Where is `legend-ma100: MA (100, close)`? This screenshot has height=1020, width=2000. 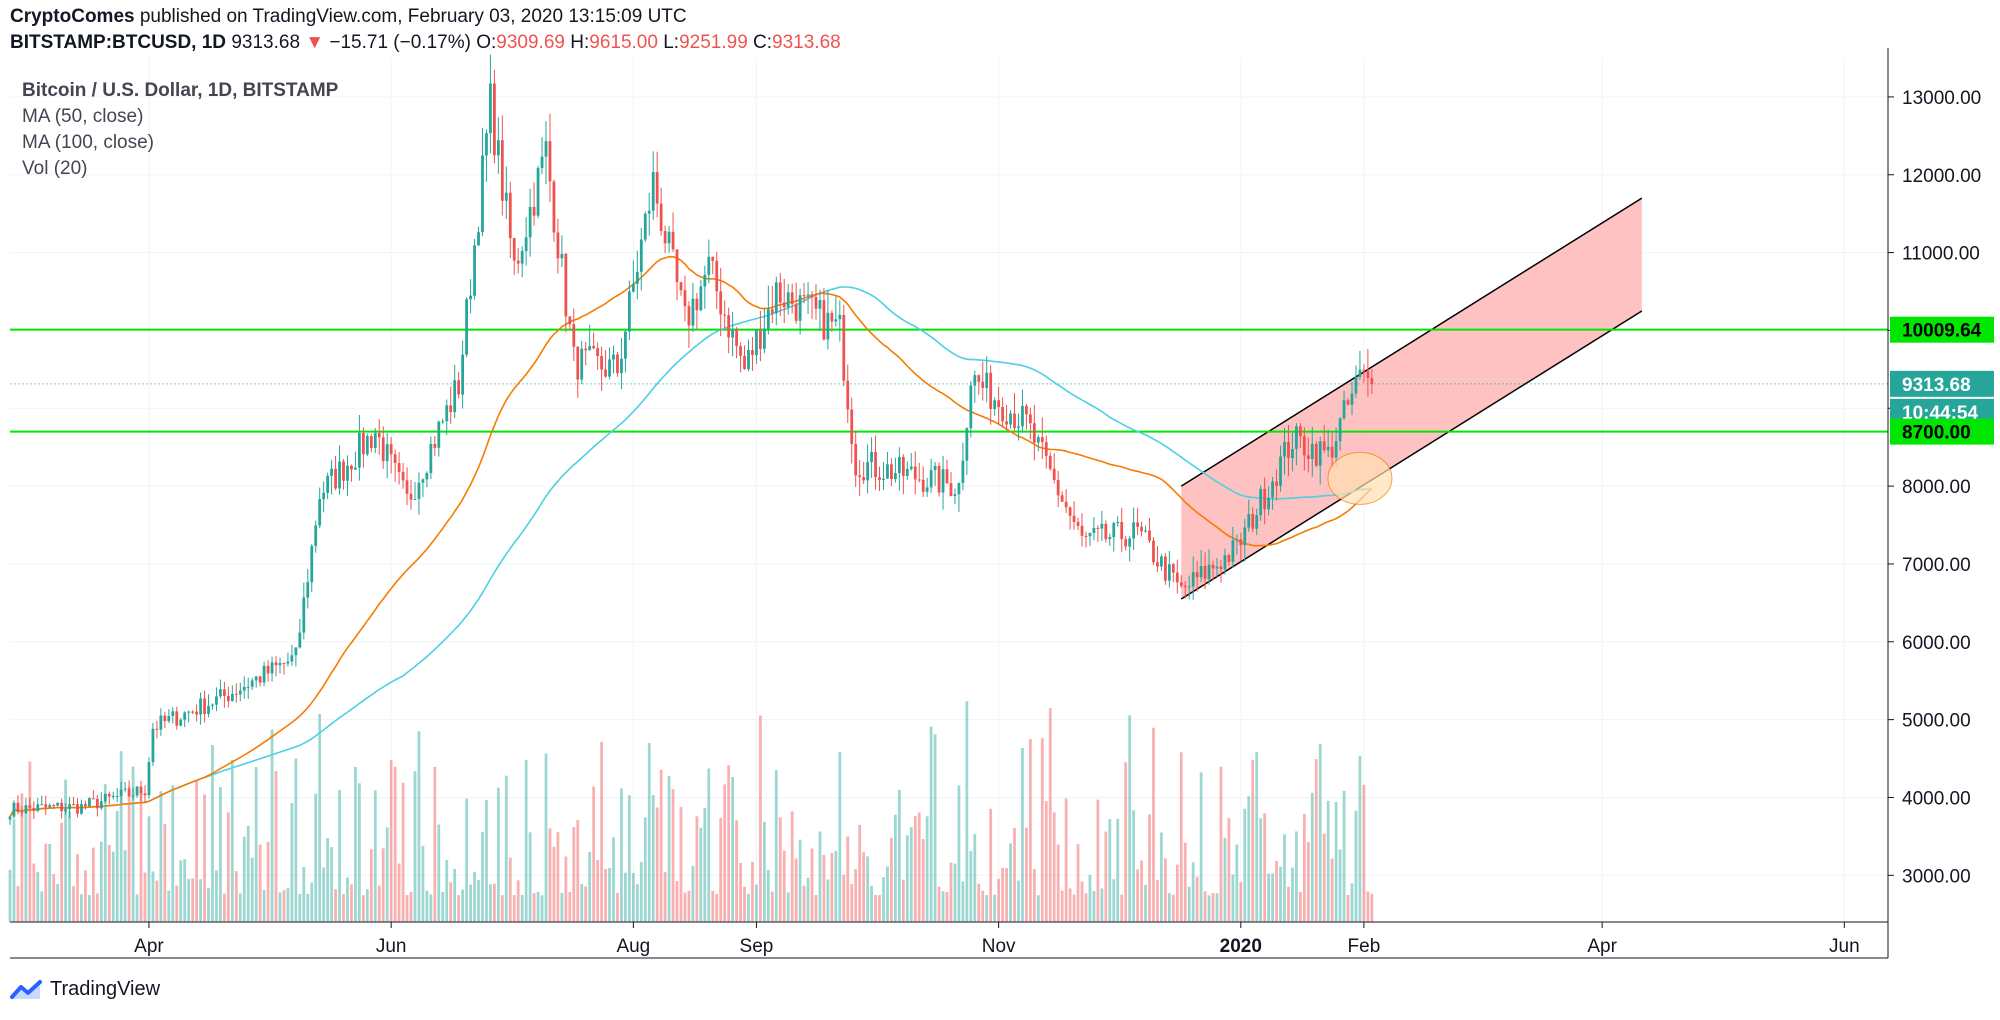
legend-ma100: MA (100, close) is located at coordinates (88, 142).